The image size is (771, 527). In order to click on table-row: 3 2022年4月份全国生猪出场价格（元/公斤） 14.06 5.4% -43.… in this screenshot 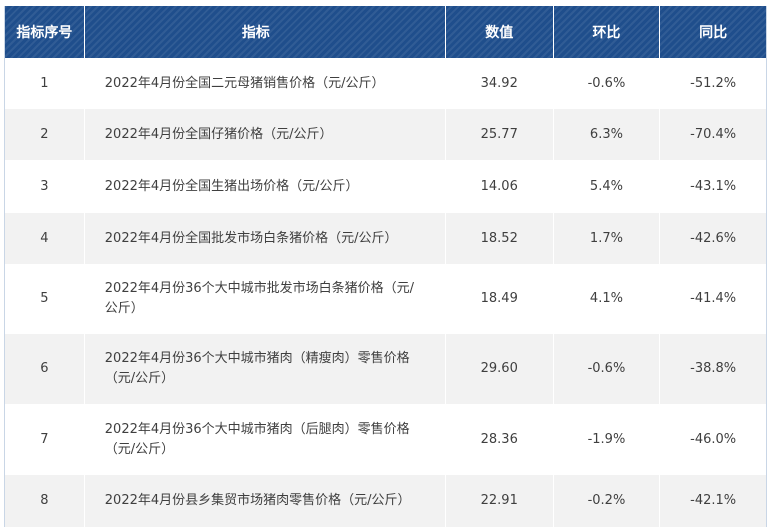, I will do `click(385, 186)`.